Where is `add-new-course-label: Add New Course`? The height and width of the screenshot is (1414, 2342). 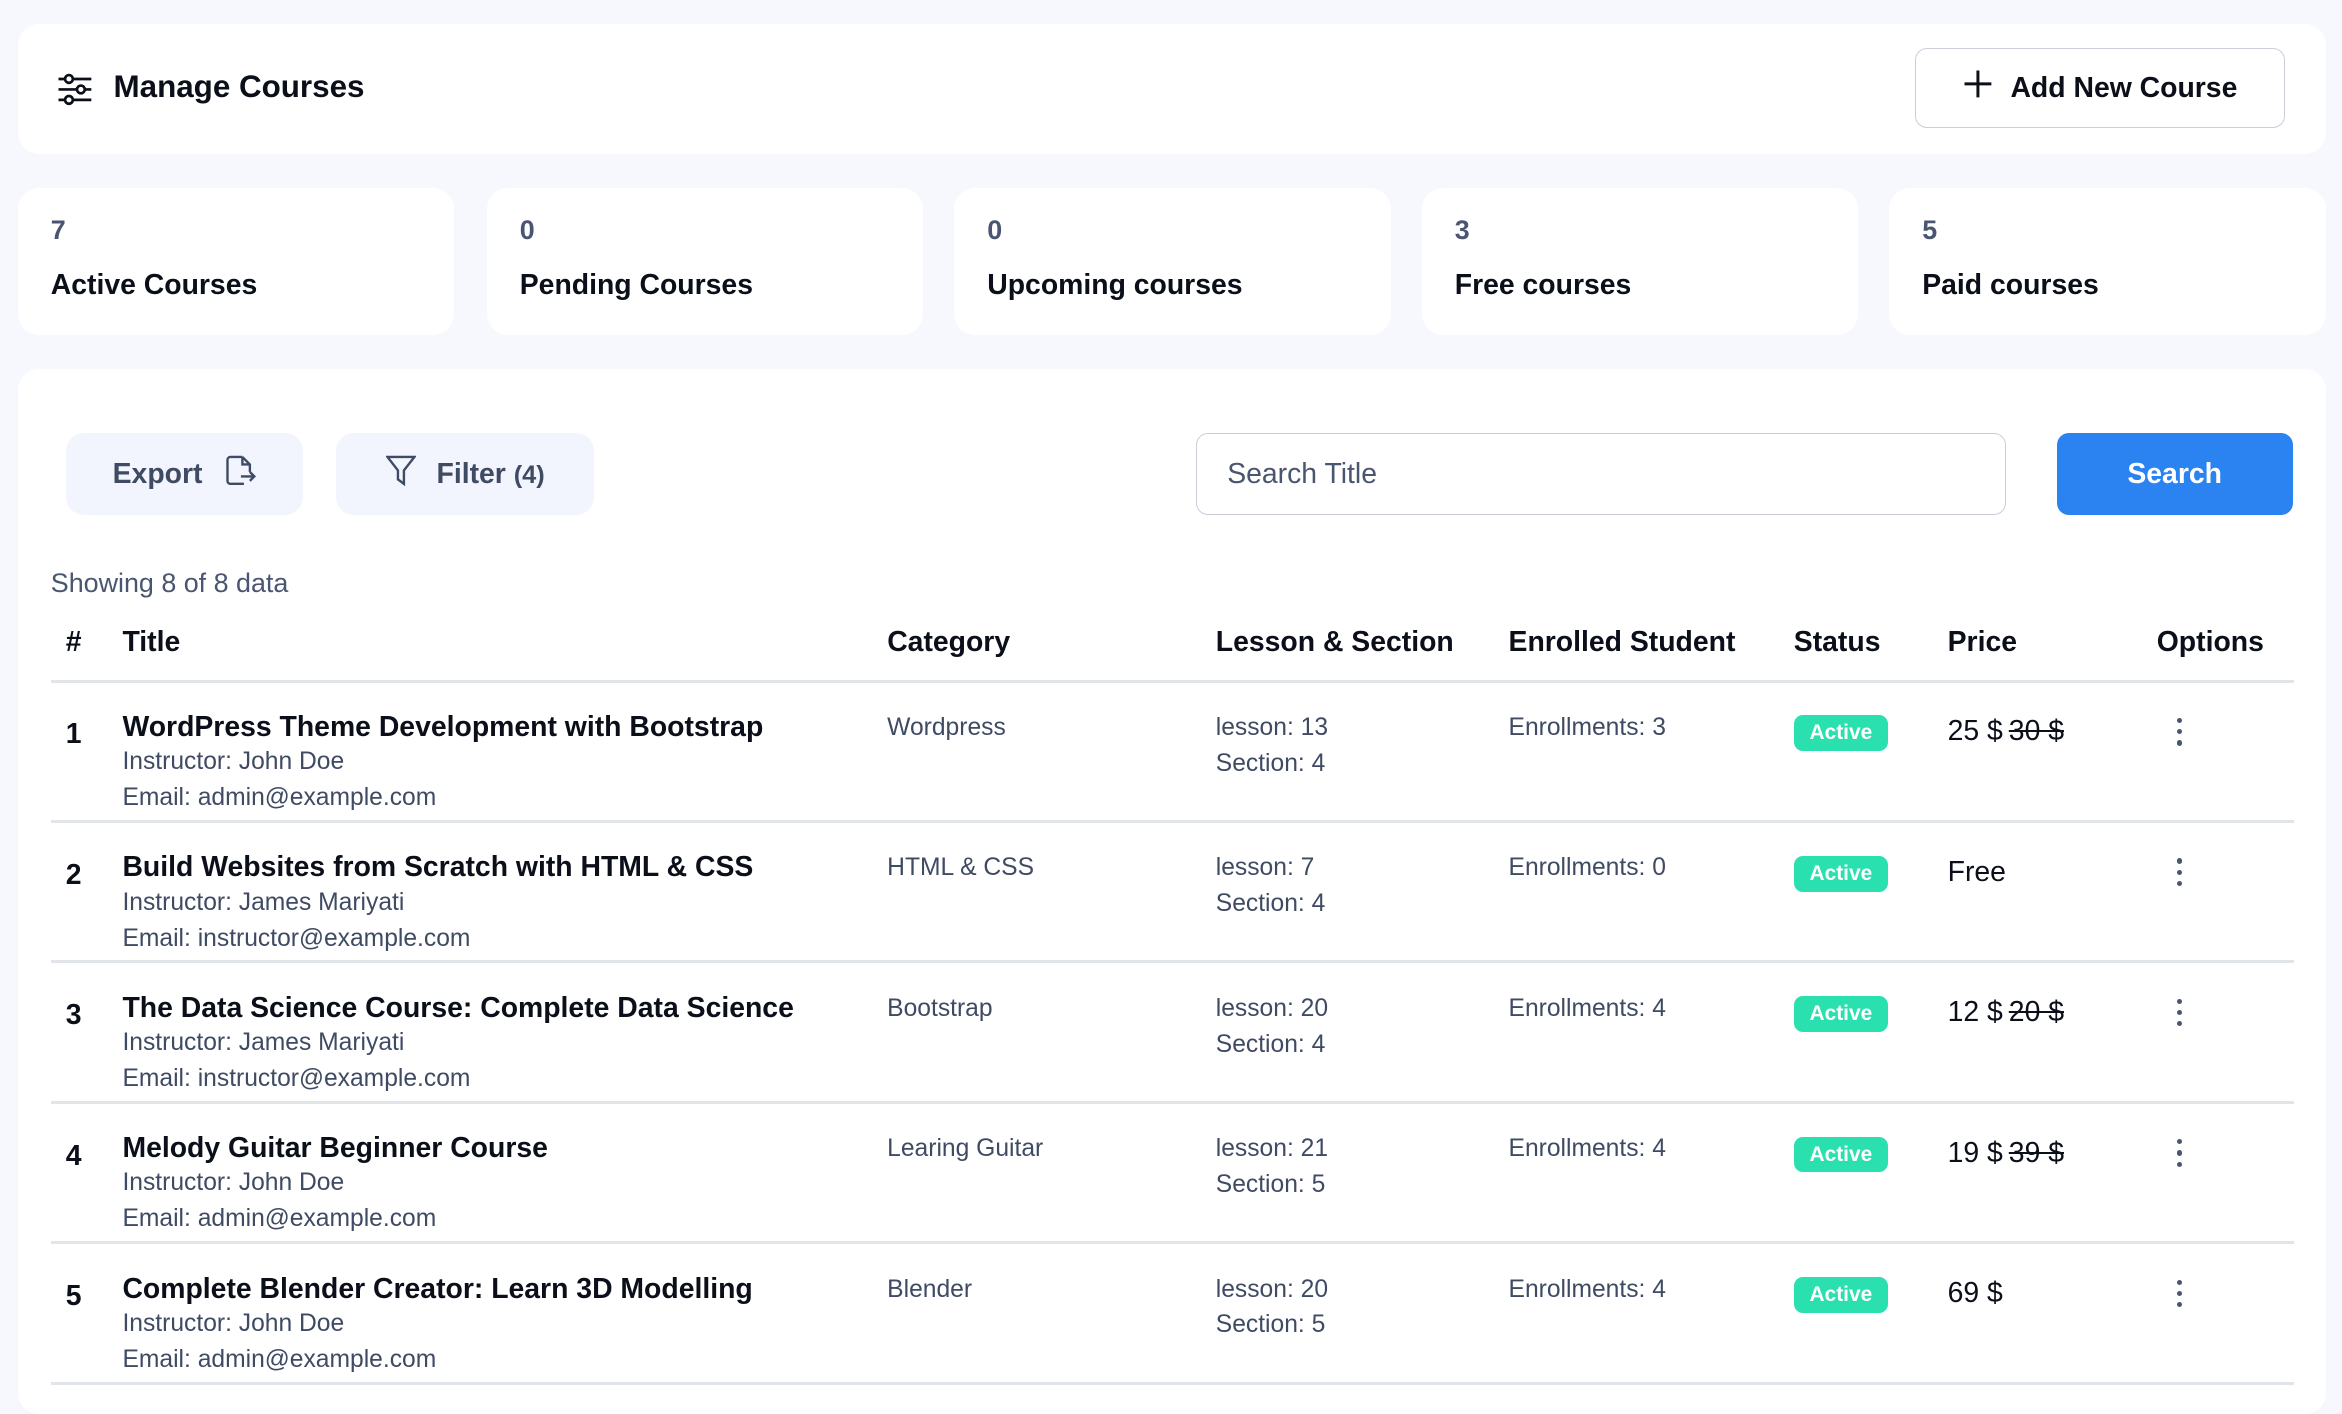 add-new-course-label: Add New Course is located at coordinates (2124, 87).